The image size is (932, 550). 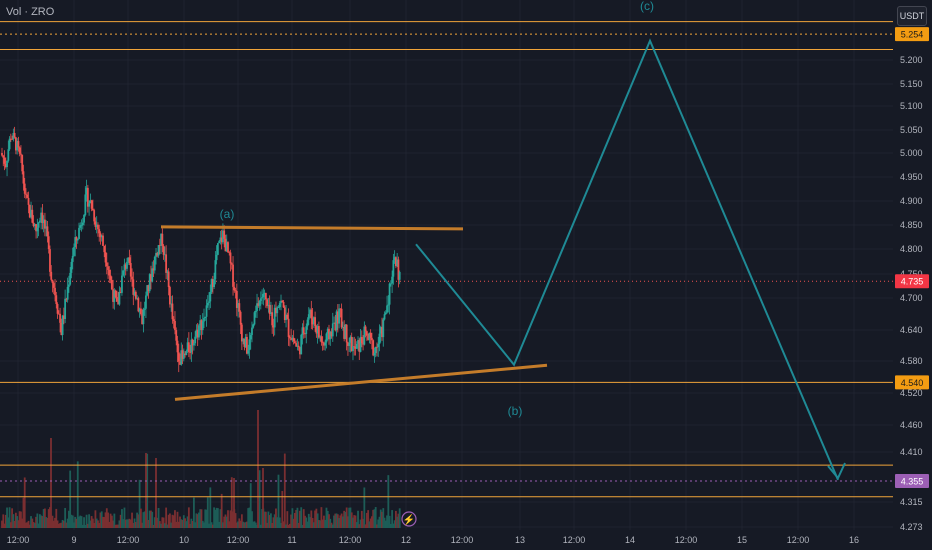 What do you see at coordinates (912, 16) in the screenshot?
I see `currency-button: USDT` at bounding box center [912, 16].